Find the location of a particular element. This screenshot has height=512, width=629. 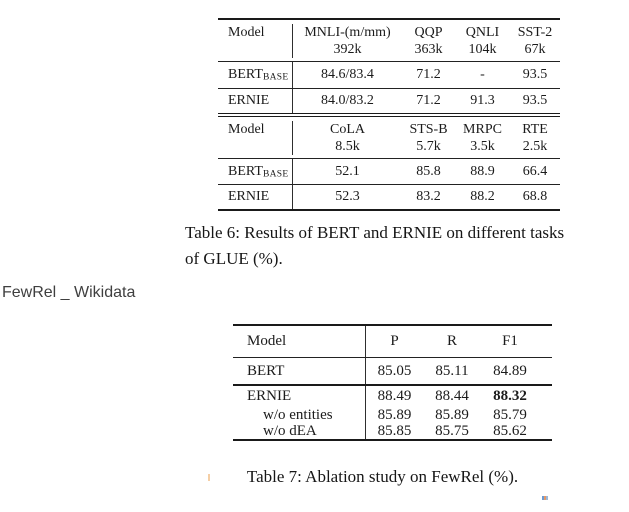

table-row-bert-base: BERTBASE 52.1 85.8 88.9 66.4 is located at coordinates (389, 171).